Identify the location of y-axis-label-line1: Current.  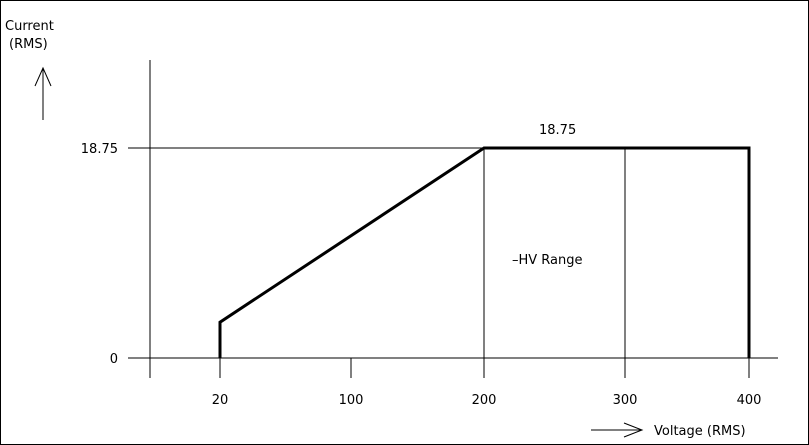
(29, 26).